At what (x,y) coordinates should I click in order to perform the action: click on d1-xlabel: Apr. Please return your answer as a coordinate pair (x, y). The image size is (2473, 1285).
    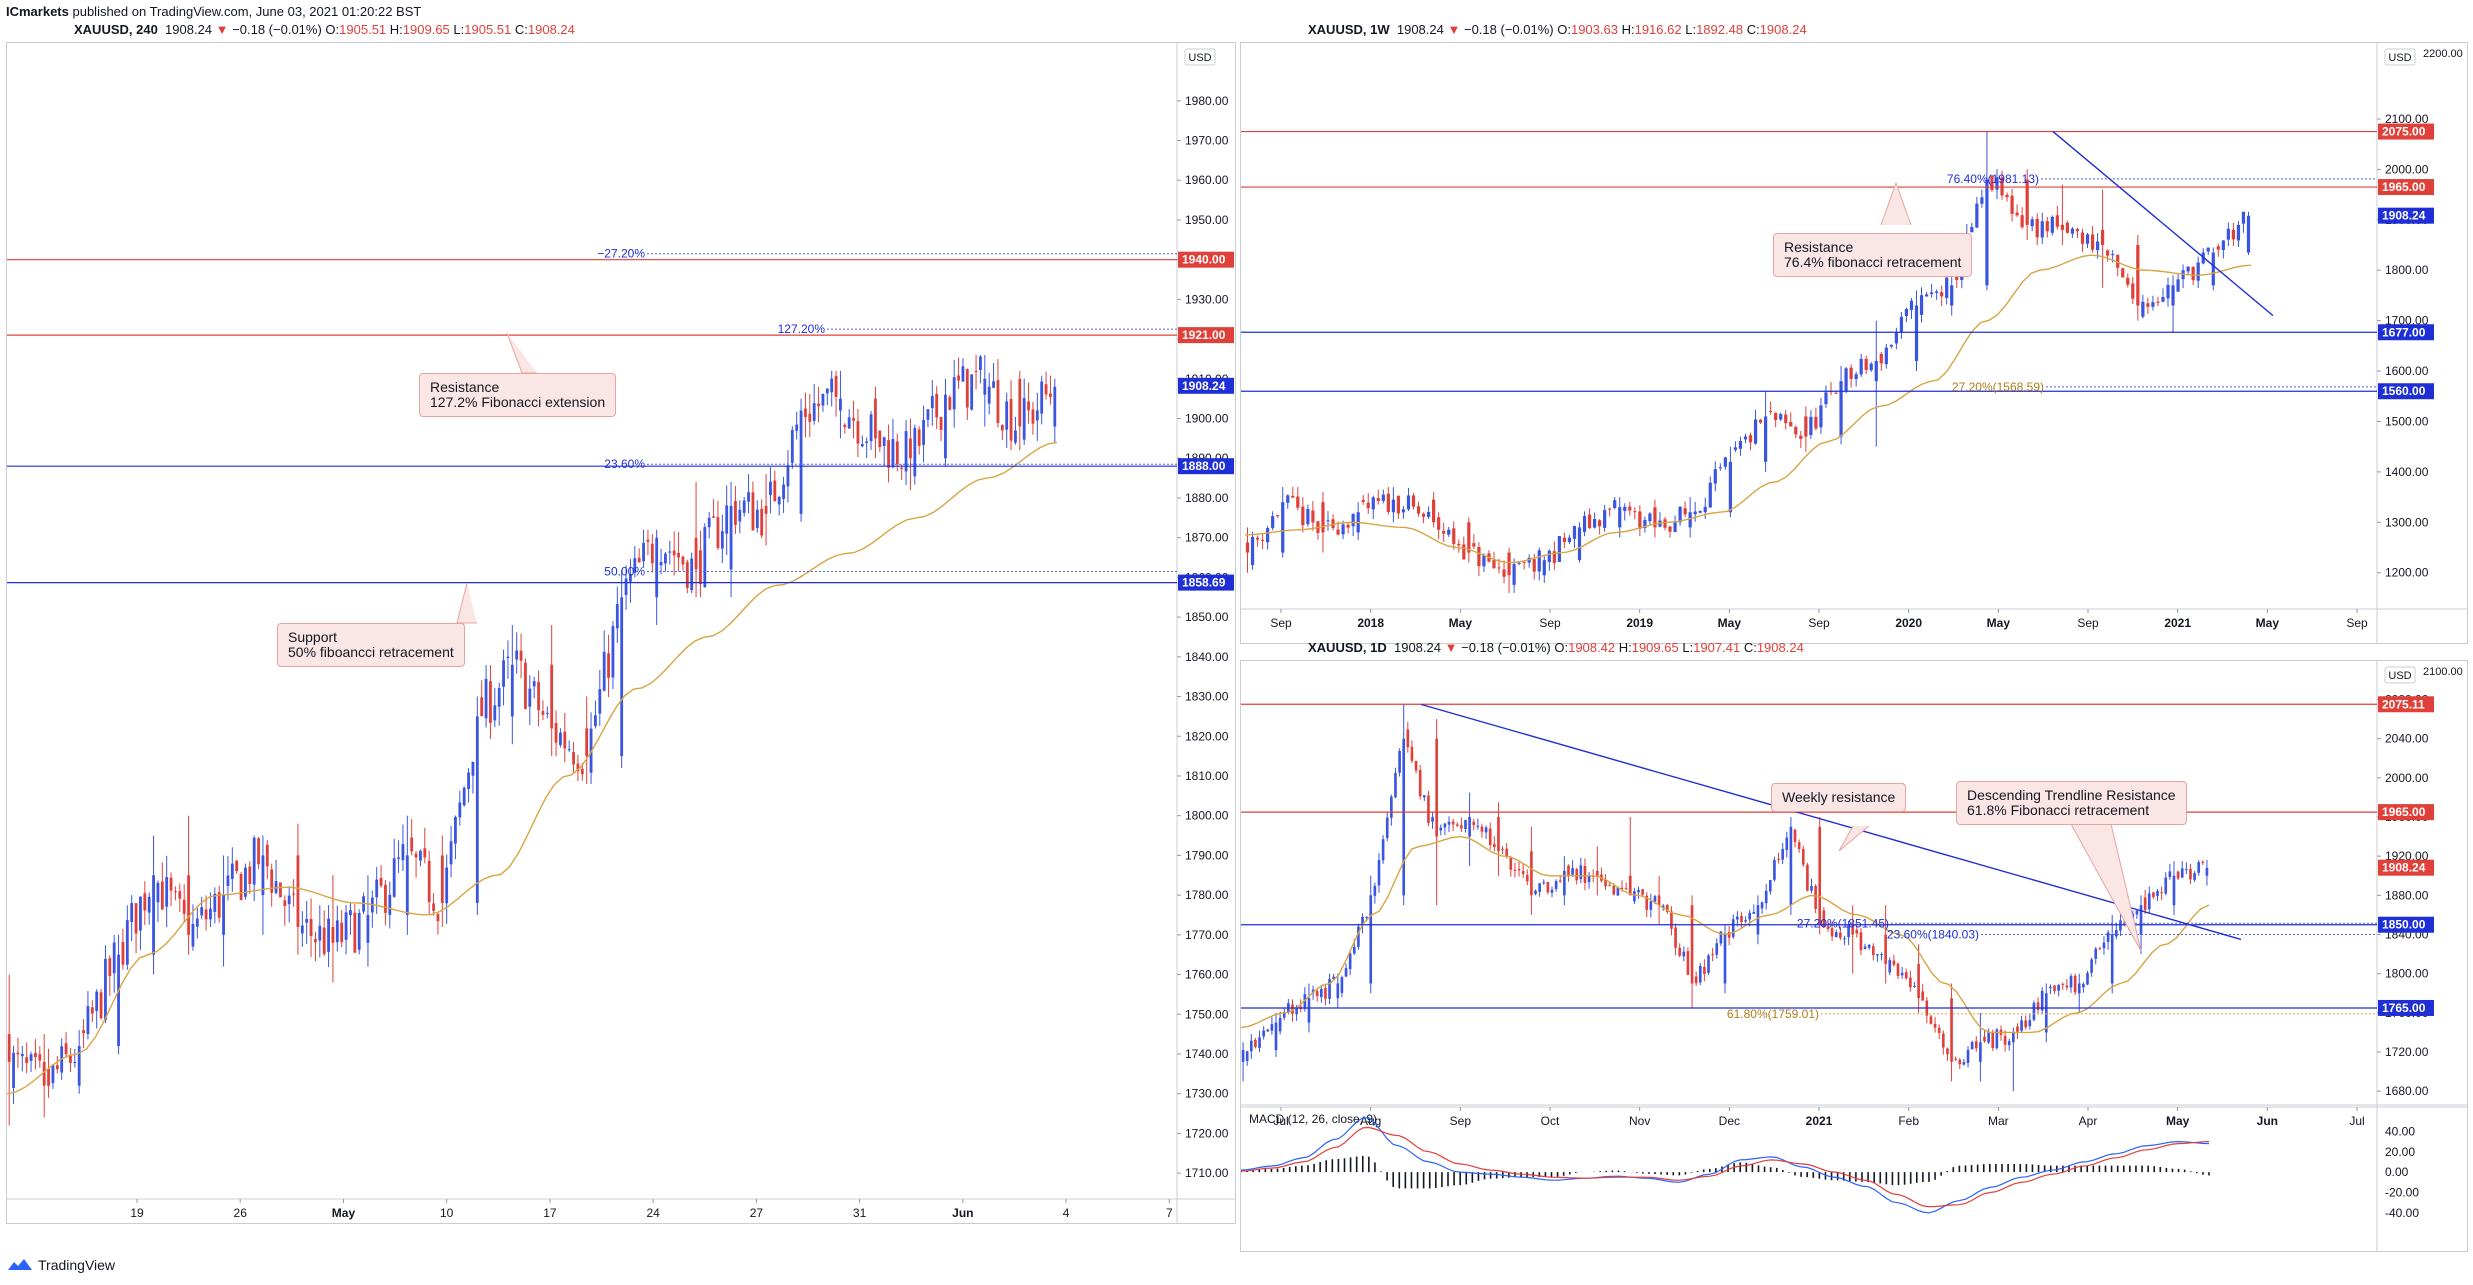
    Looking at the image, I should click on (2088, 1121).